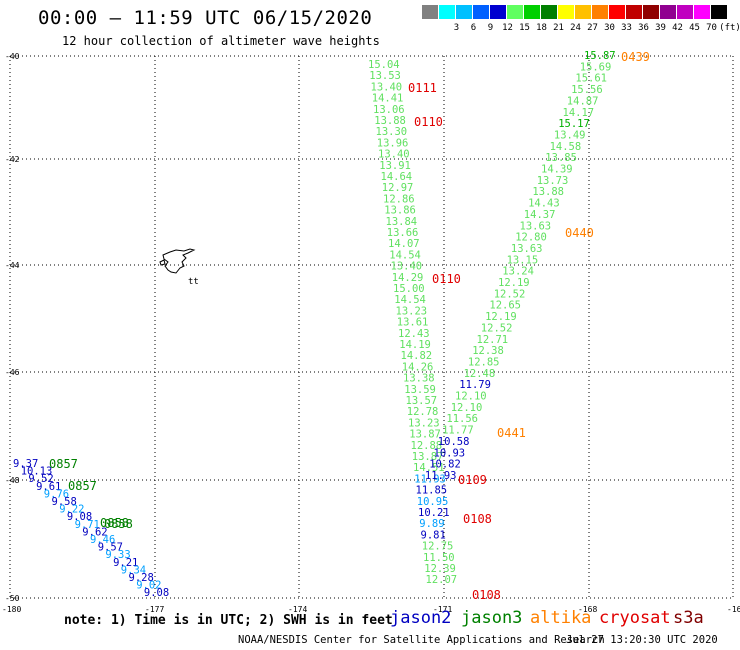  What do you see at coordinates (445, 465) in the screenshot?
I see `wave-height-value: 10.82` at bounding box center [445, 465].